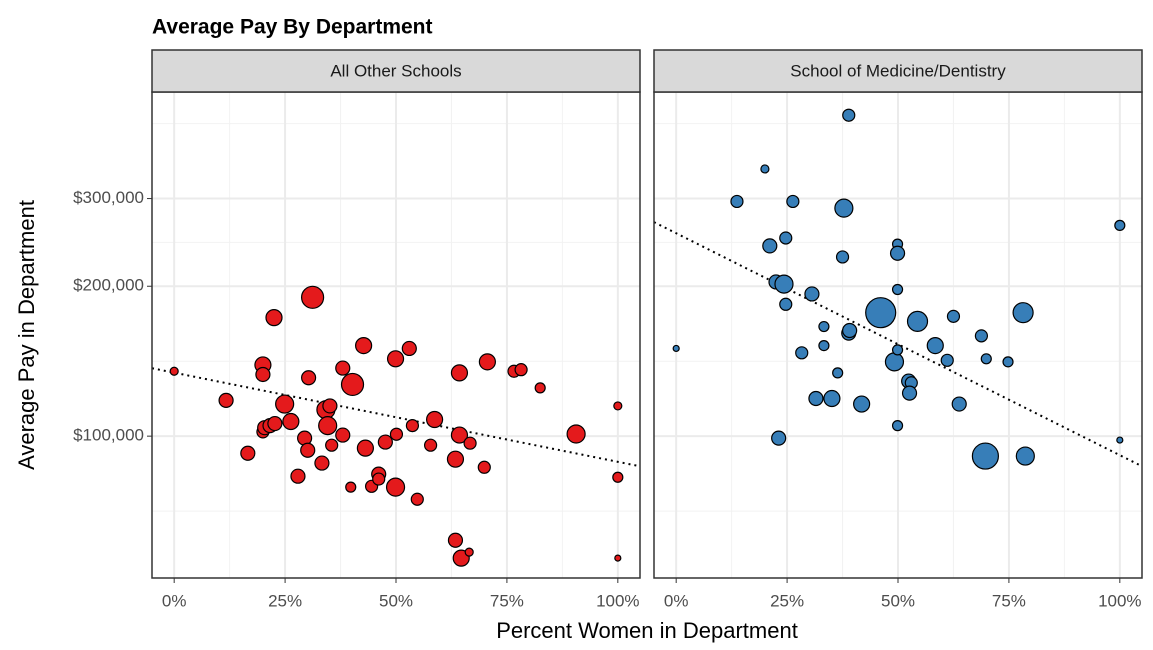  I want to click on y-tick-label: $300,000, so click(108, 197).